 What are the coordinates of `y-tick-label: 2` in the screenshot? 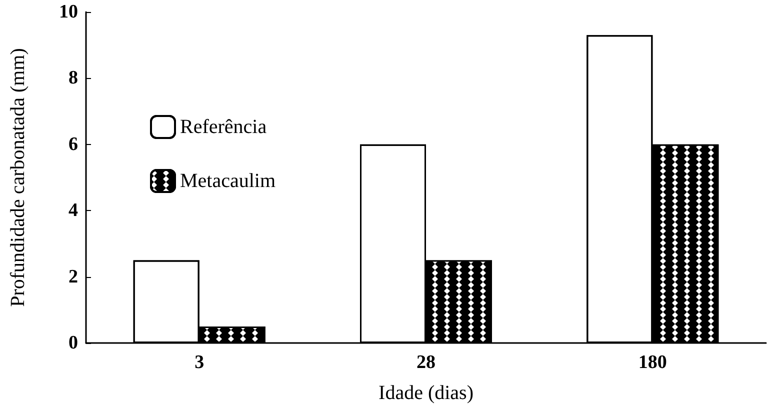 It's located at (73, 277).